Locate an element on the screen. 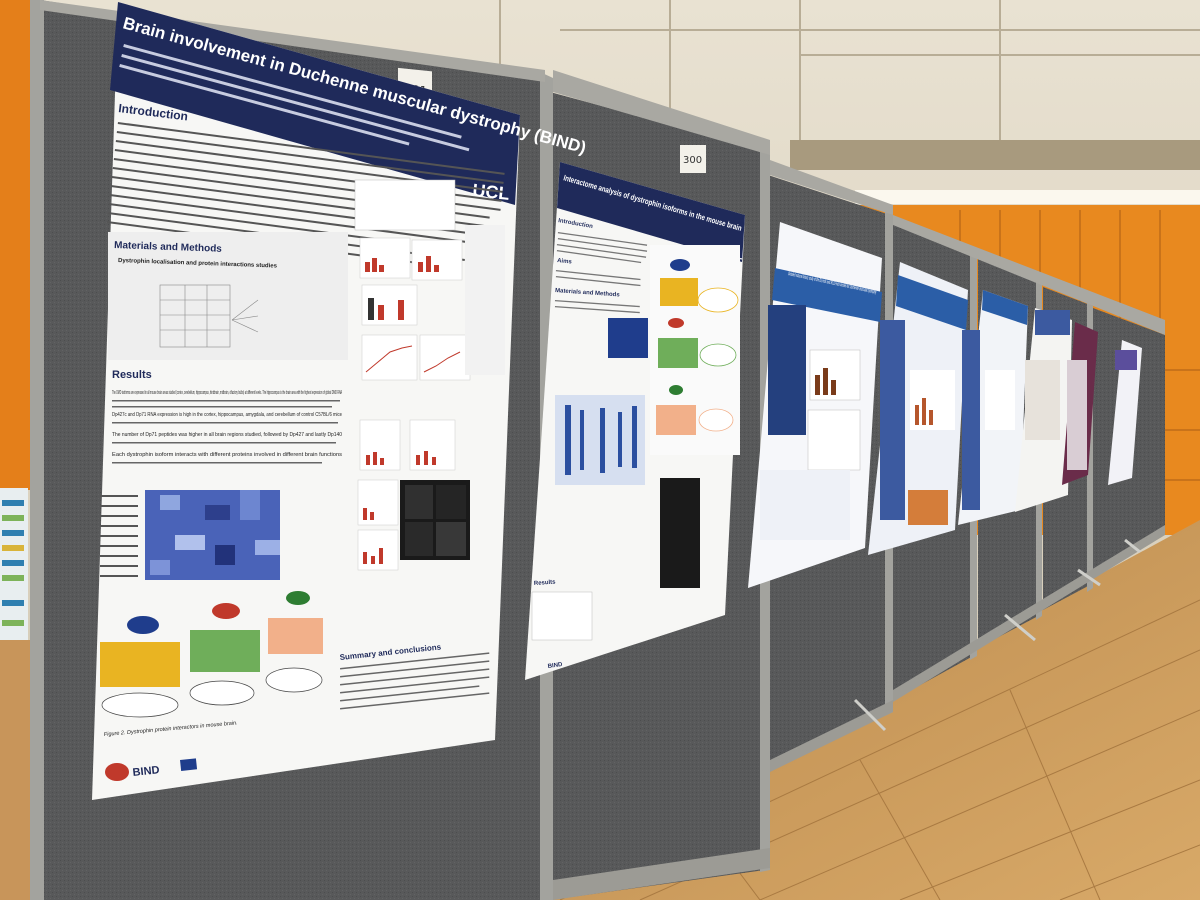 The height and width of the screenshot is (900, 1200). poster-eighth-sheet is located at coordinates (1125, 412).